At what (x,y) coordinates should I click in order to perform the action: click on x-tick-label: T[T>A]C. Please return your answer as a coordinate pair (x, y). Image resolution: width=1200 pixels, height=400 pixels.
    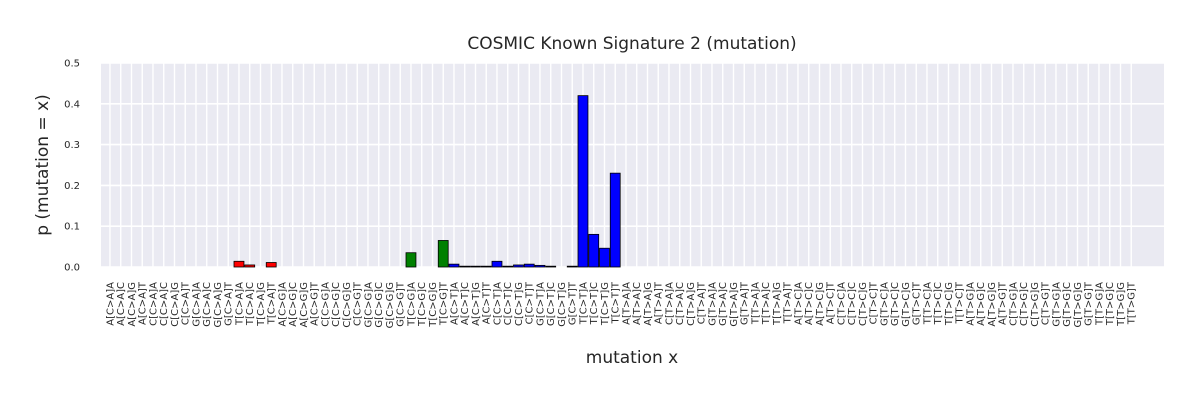
    Looking at the image, I should click on (766, 303).